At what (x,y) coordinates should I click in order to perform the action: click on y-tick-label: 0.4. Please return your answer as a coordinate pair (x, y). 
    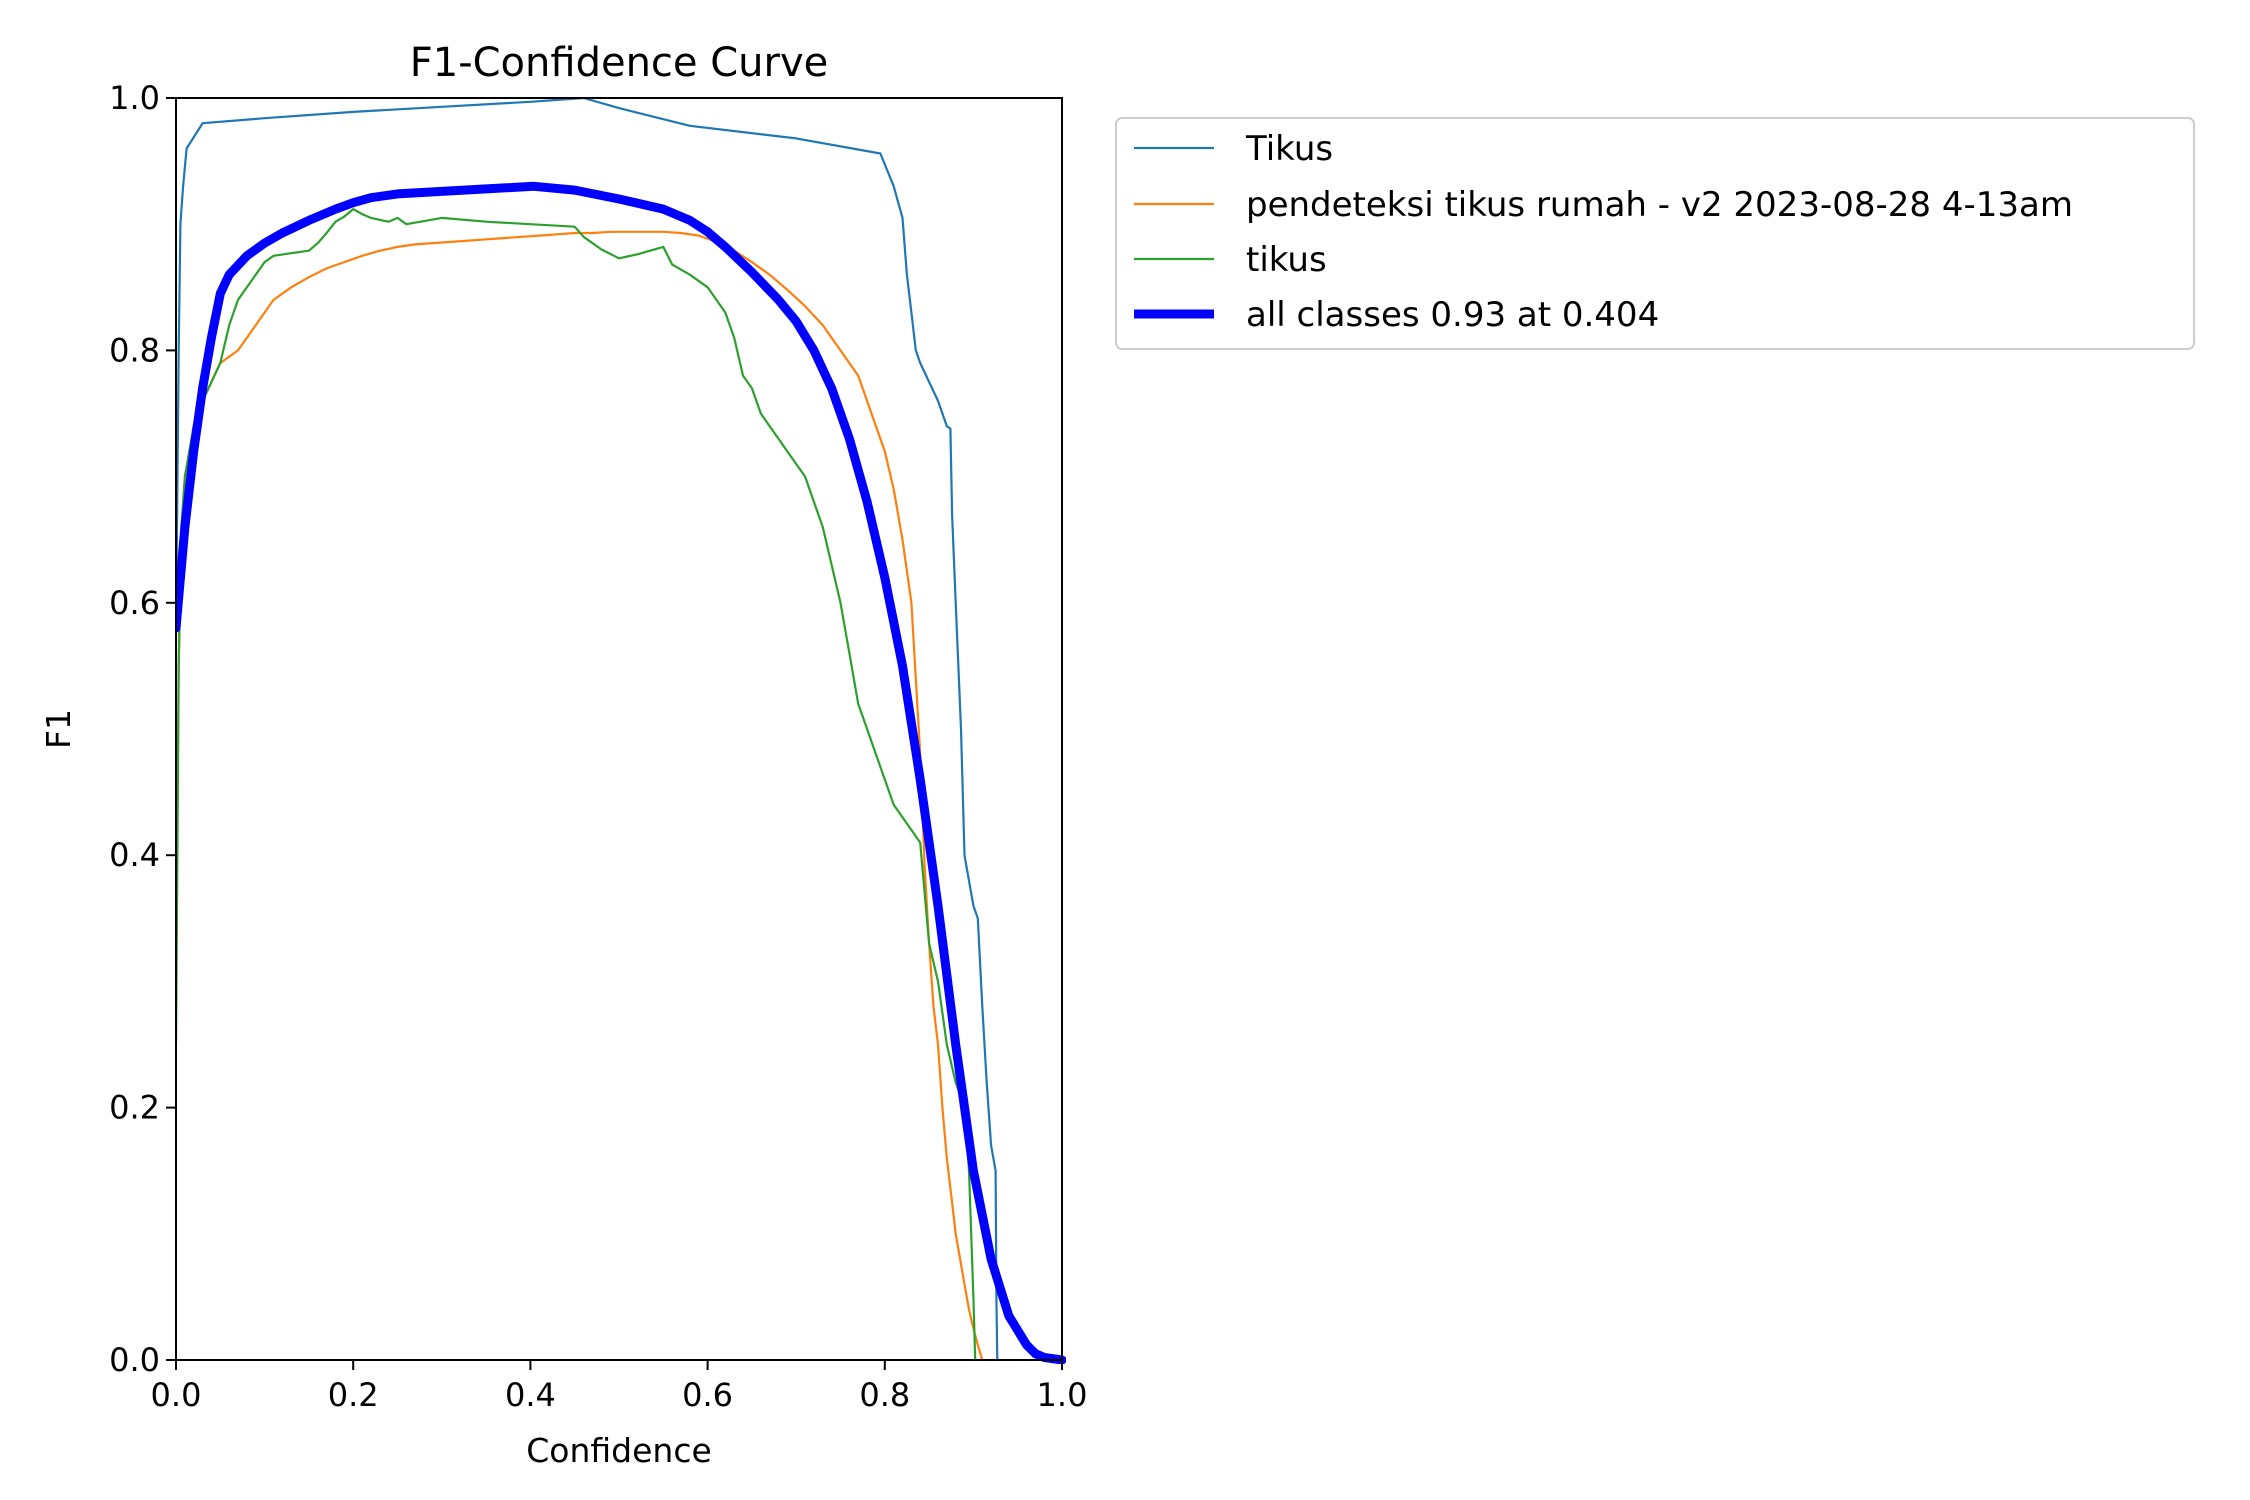
    Looking at the image, I should click on (134, 855).